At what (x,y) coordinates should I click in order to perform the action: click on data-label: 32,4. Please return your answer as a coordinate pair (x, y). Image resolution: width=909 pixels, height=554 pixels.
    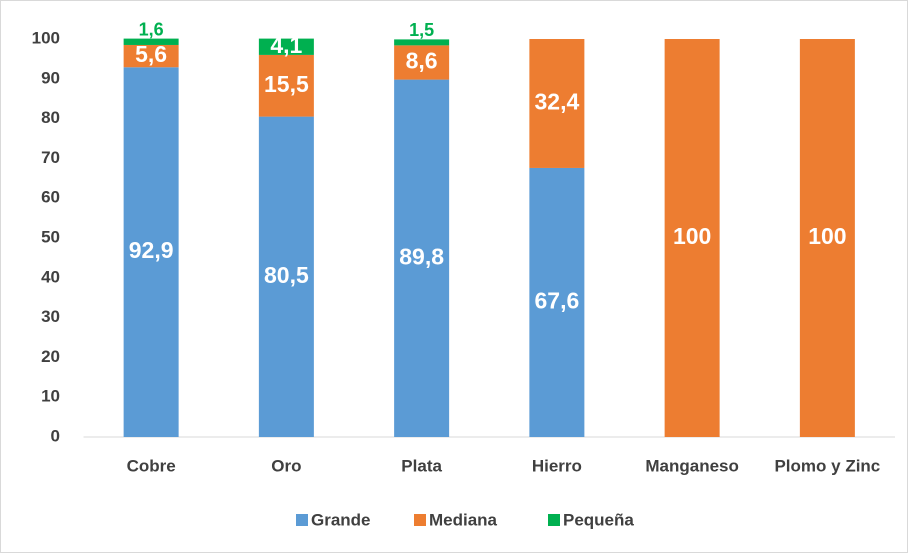
    Looking at the image, I should click on (556, 102).